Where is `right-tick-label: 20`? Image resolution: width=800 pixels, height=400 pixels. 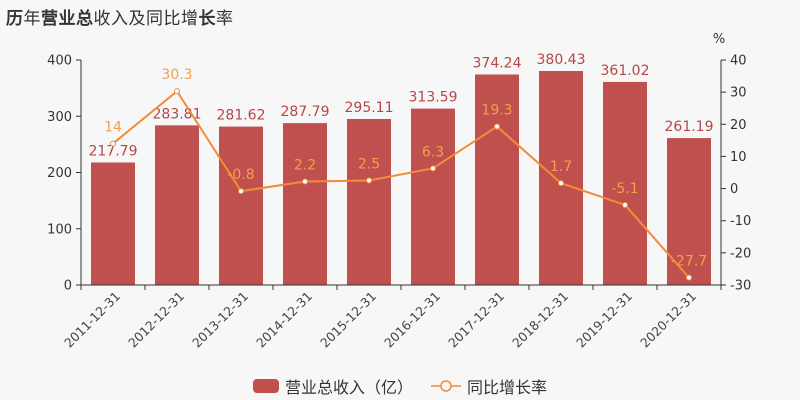
right-tick-label: 20 is located at coordinates (738, 125).